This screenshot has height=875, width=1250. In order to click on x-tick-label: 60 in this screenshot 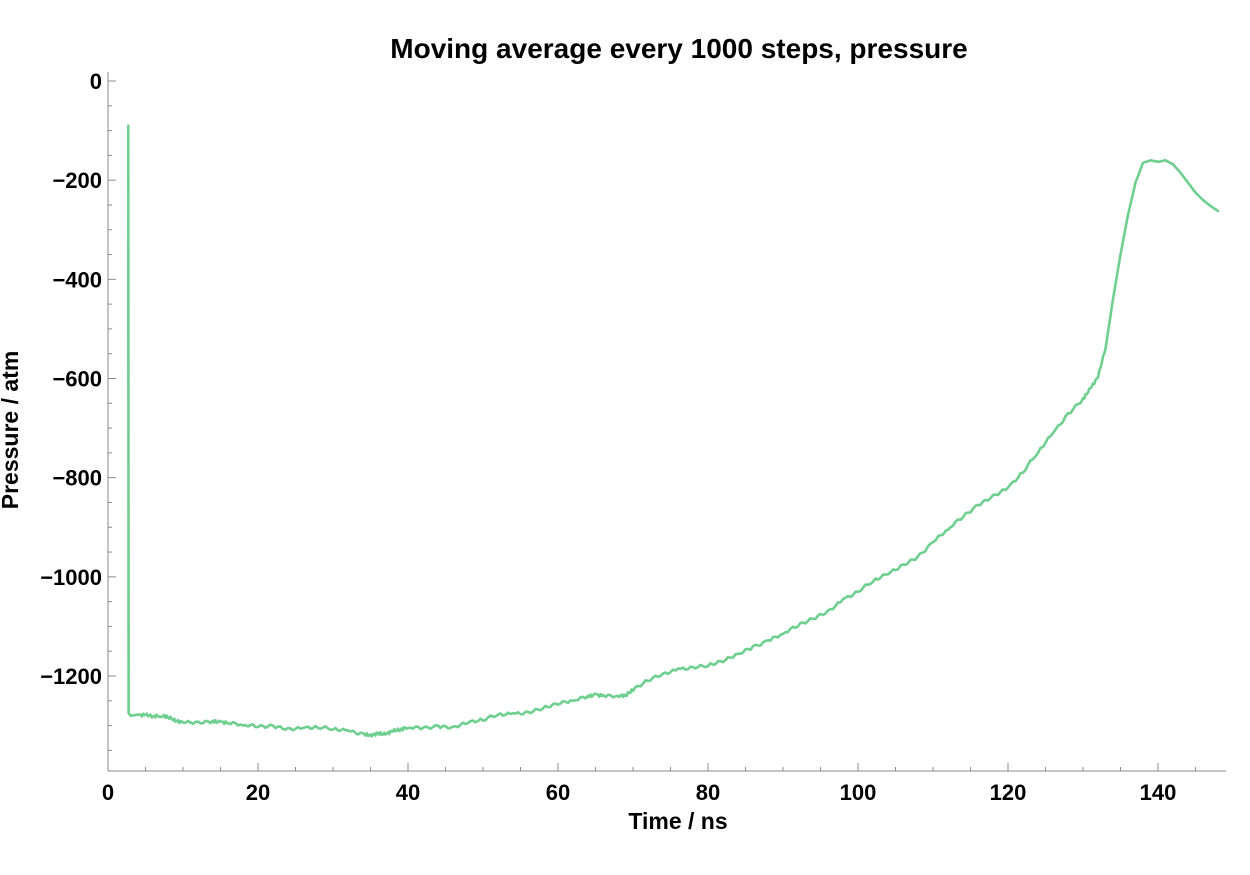, I will do `click(558, 792)`.